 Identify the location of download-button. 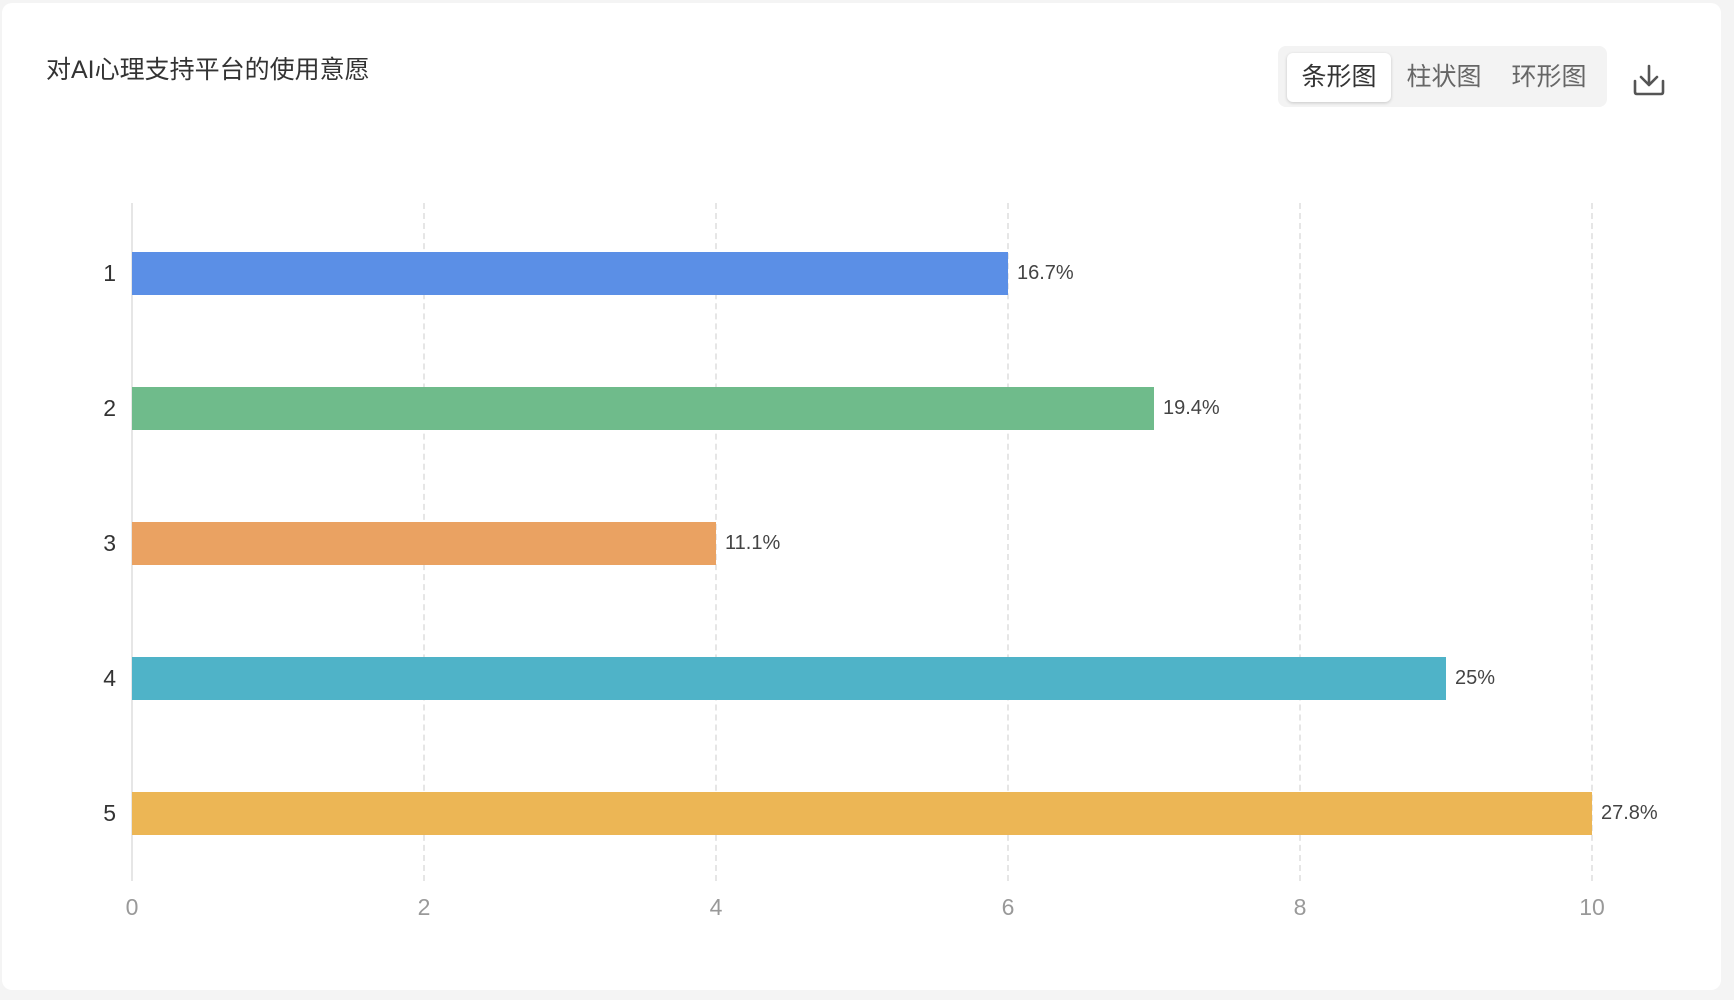
(1649, 80).